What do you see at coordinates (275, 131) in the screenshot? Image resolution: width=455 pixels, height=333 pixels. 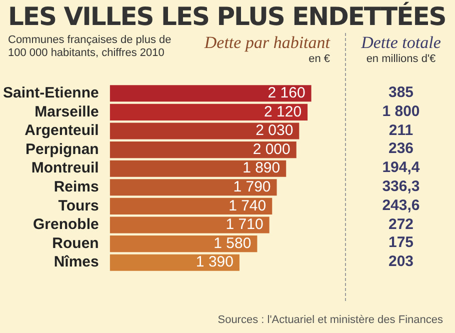 I see `data-label: 2 030` at bounding box center [275, 131].